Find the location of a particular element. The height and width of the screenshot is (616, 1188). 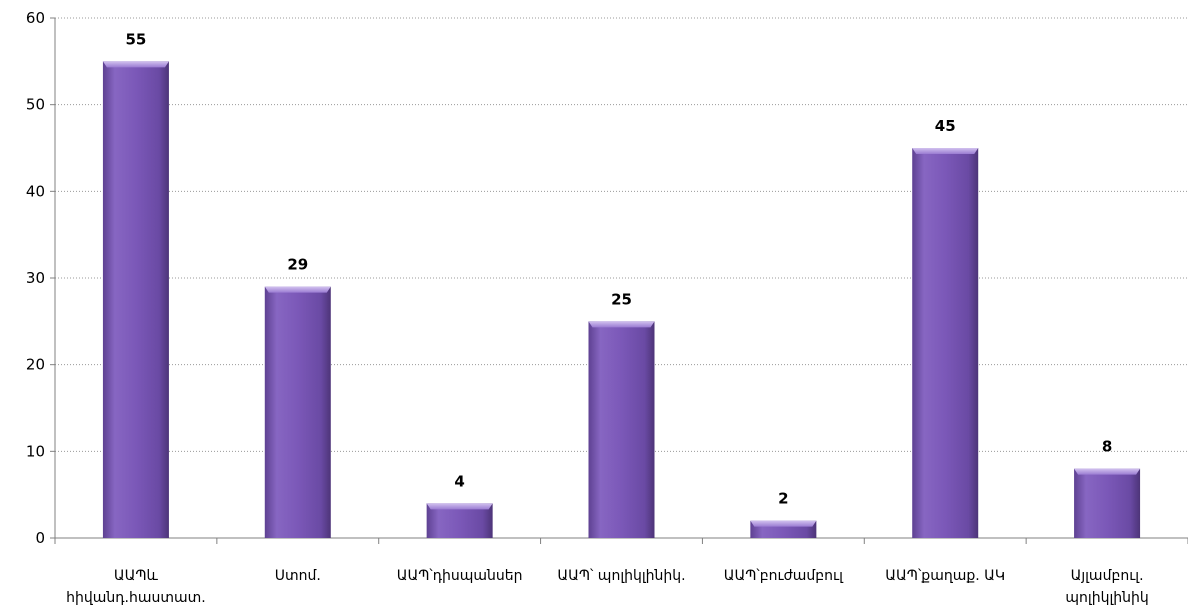

x-category-label: ԱԱՊ՝քաղաք. ԱԿ is located at coordinates (945, 576).